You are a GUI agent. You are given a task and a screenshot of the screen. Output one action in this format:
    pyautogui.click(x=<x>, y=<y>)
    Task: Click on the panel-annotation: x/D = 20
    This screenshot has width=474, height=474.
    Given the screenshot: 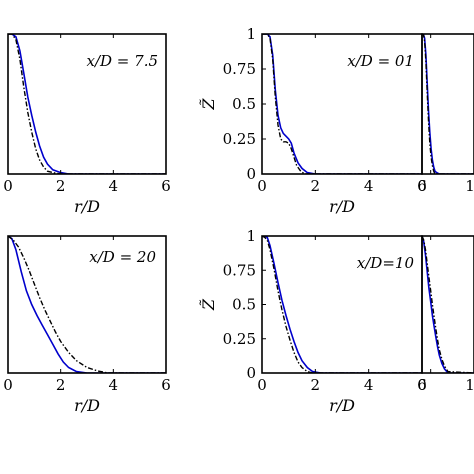 What is the action you would take?
    pyautogui.click(x=122, y=257)
    